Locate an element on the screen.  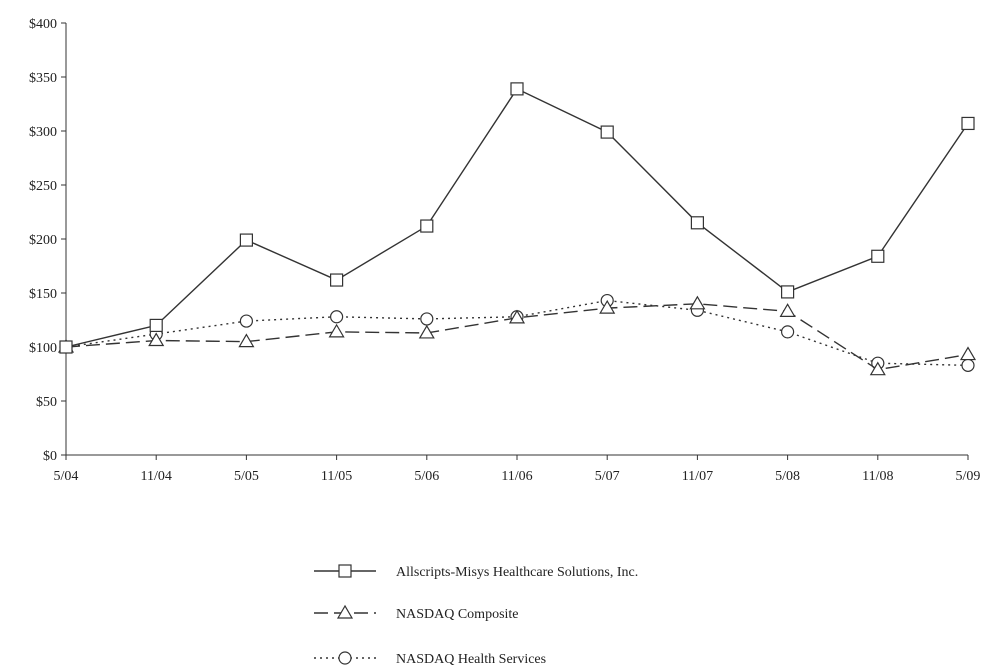
x-tick-label: 11/06 is located at coordinates (516, 476).